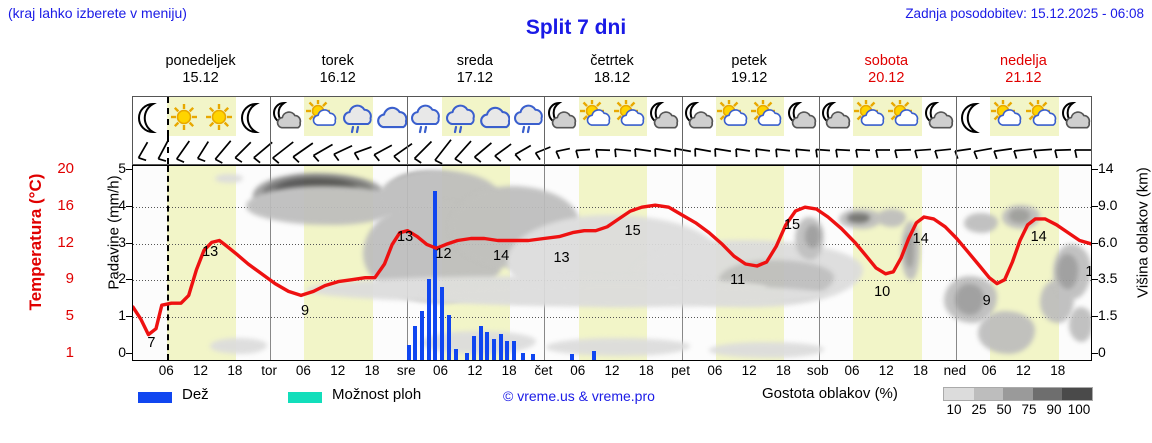  Describe the element at coordinates (986, 301) in the screenshot. I see `temperature-label: 9` at that location.